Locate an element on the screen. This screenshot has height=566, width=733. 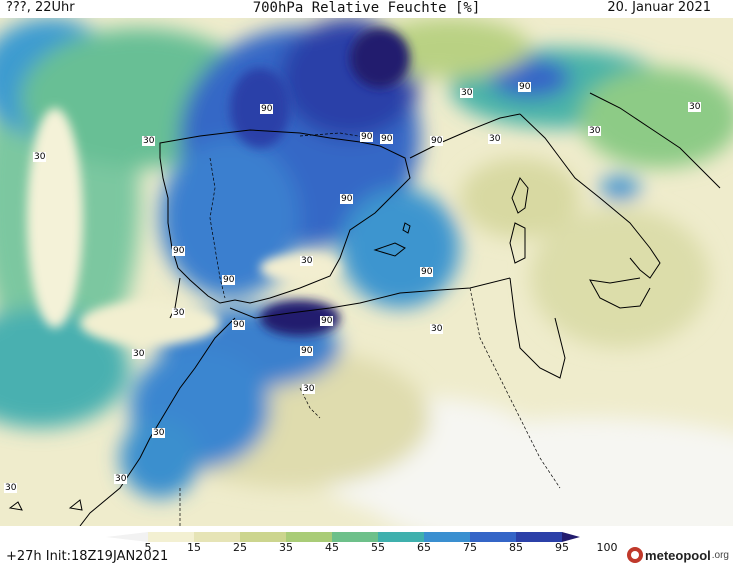
colorbar-tick: 55 is located at coordinates (378, 547).